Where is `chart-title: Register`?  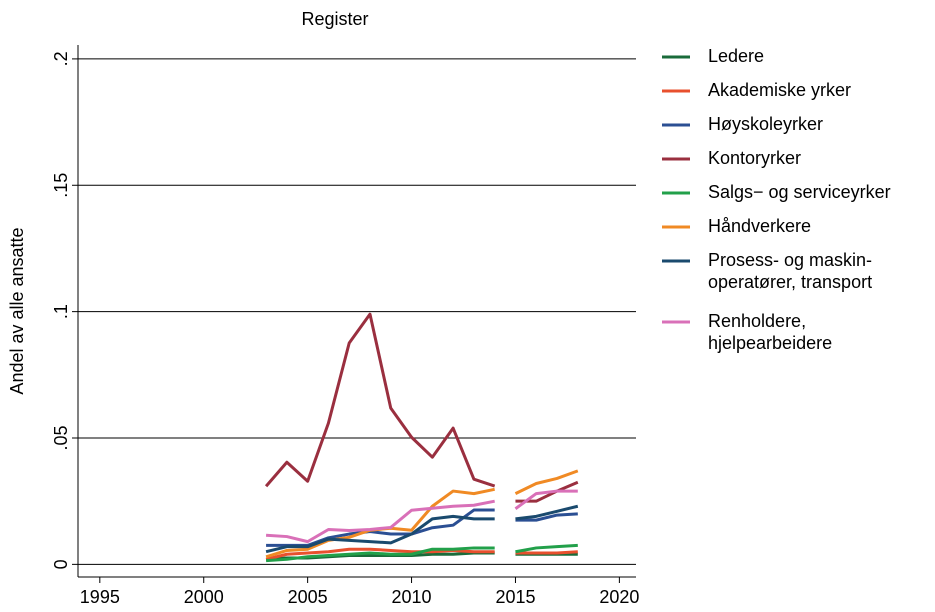 chart-title: Register is located at coordinates (334, 19).